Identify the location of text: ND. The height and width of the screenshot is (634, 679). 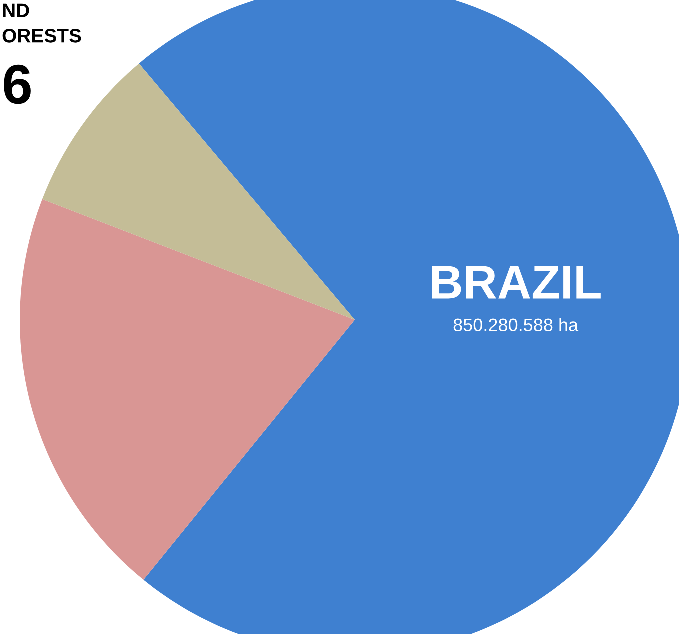
(16, 11).